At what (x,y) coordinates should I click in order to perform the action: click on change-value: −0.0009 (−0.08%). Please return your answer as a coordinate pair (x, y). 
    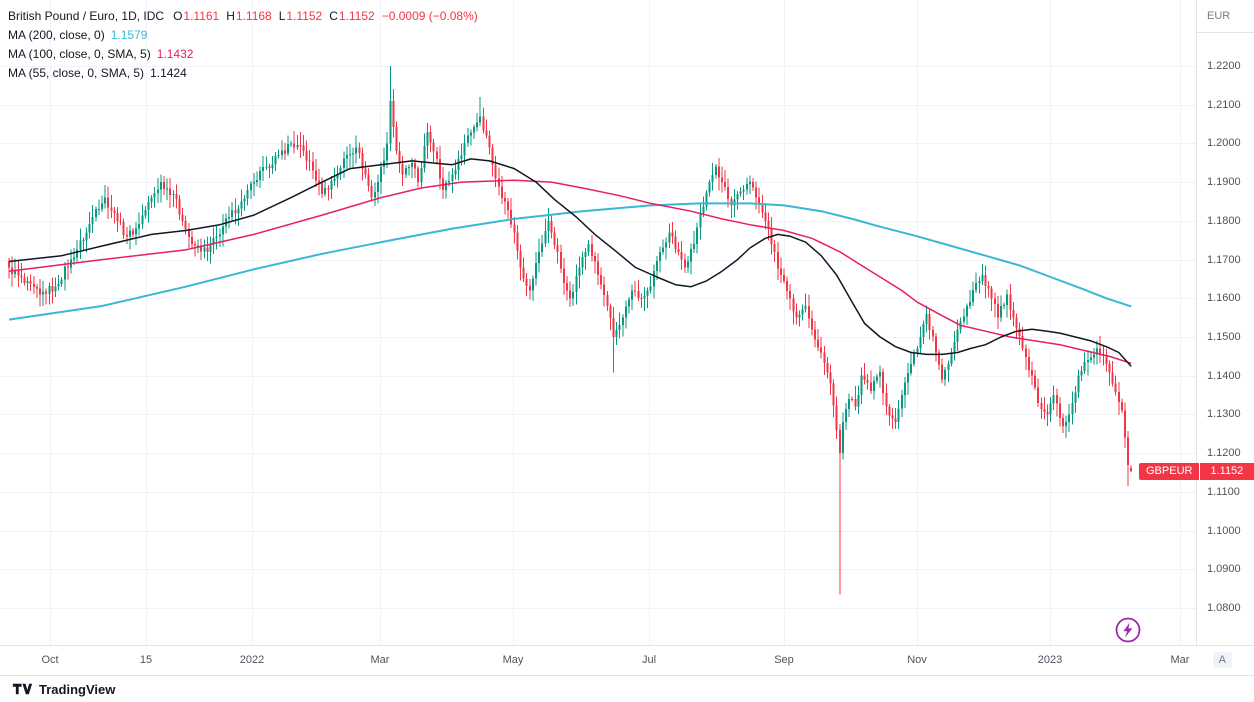
    Looking at the image, I should click on (429, 15).